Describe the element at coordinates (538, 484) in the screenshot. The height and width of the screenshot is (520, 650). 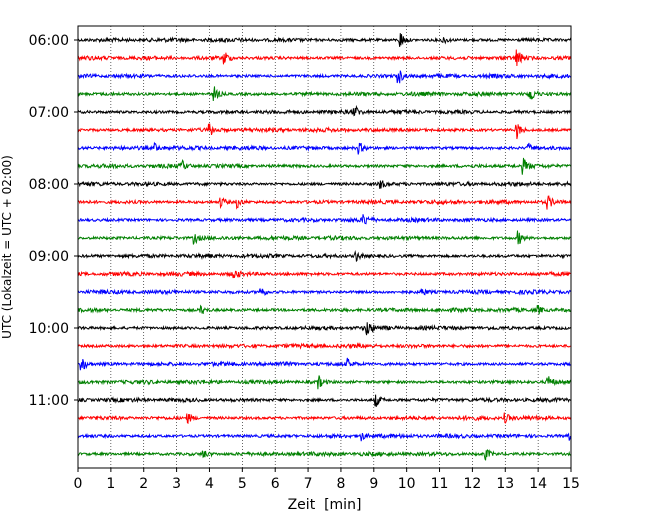
I see `x-tick-label: 14` at that location.